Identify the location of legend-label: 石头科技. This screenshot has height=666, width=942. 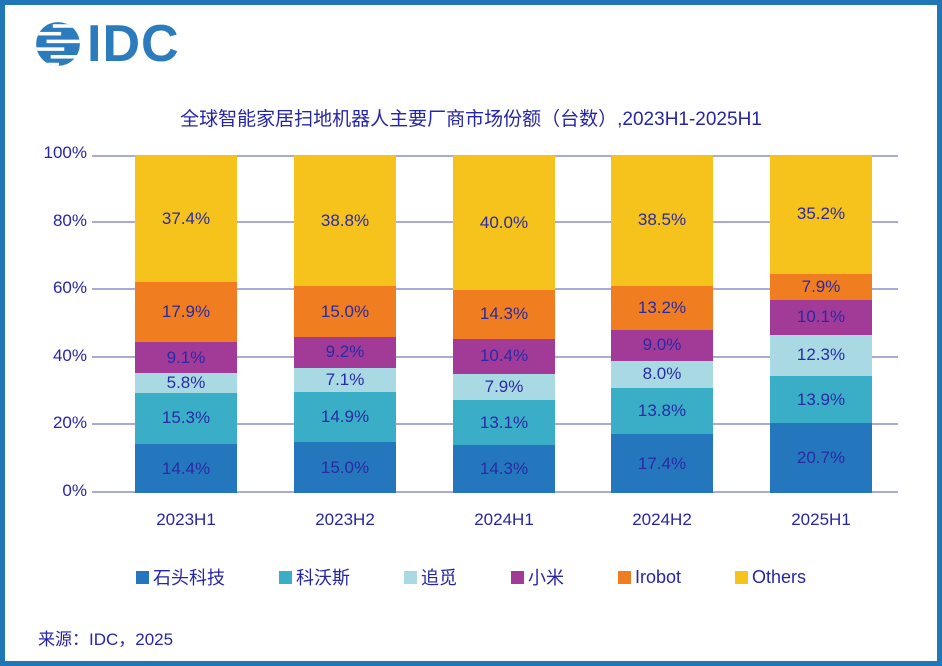
(188, 578).